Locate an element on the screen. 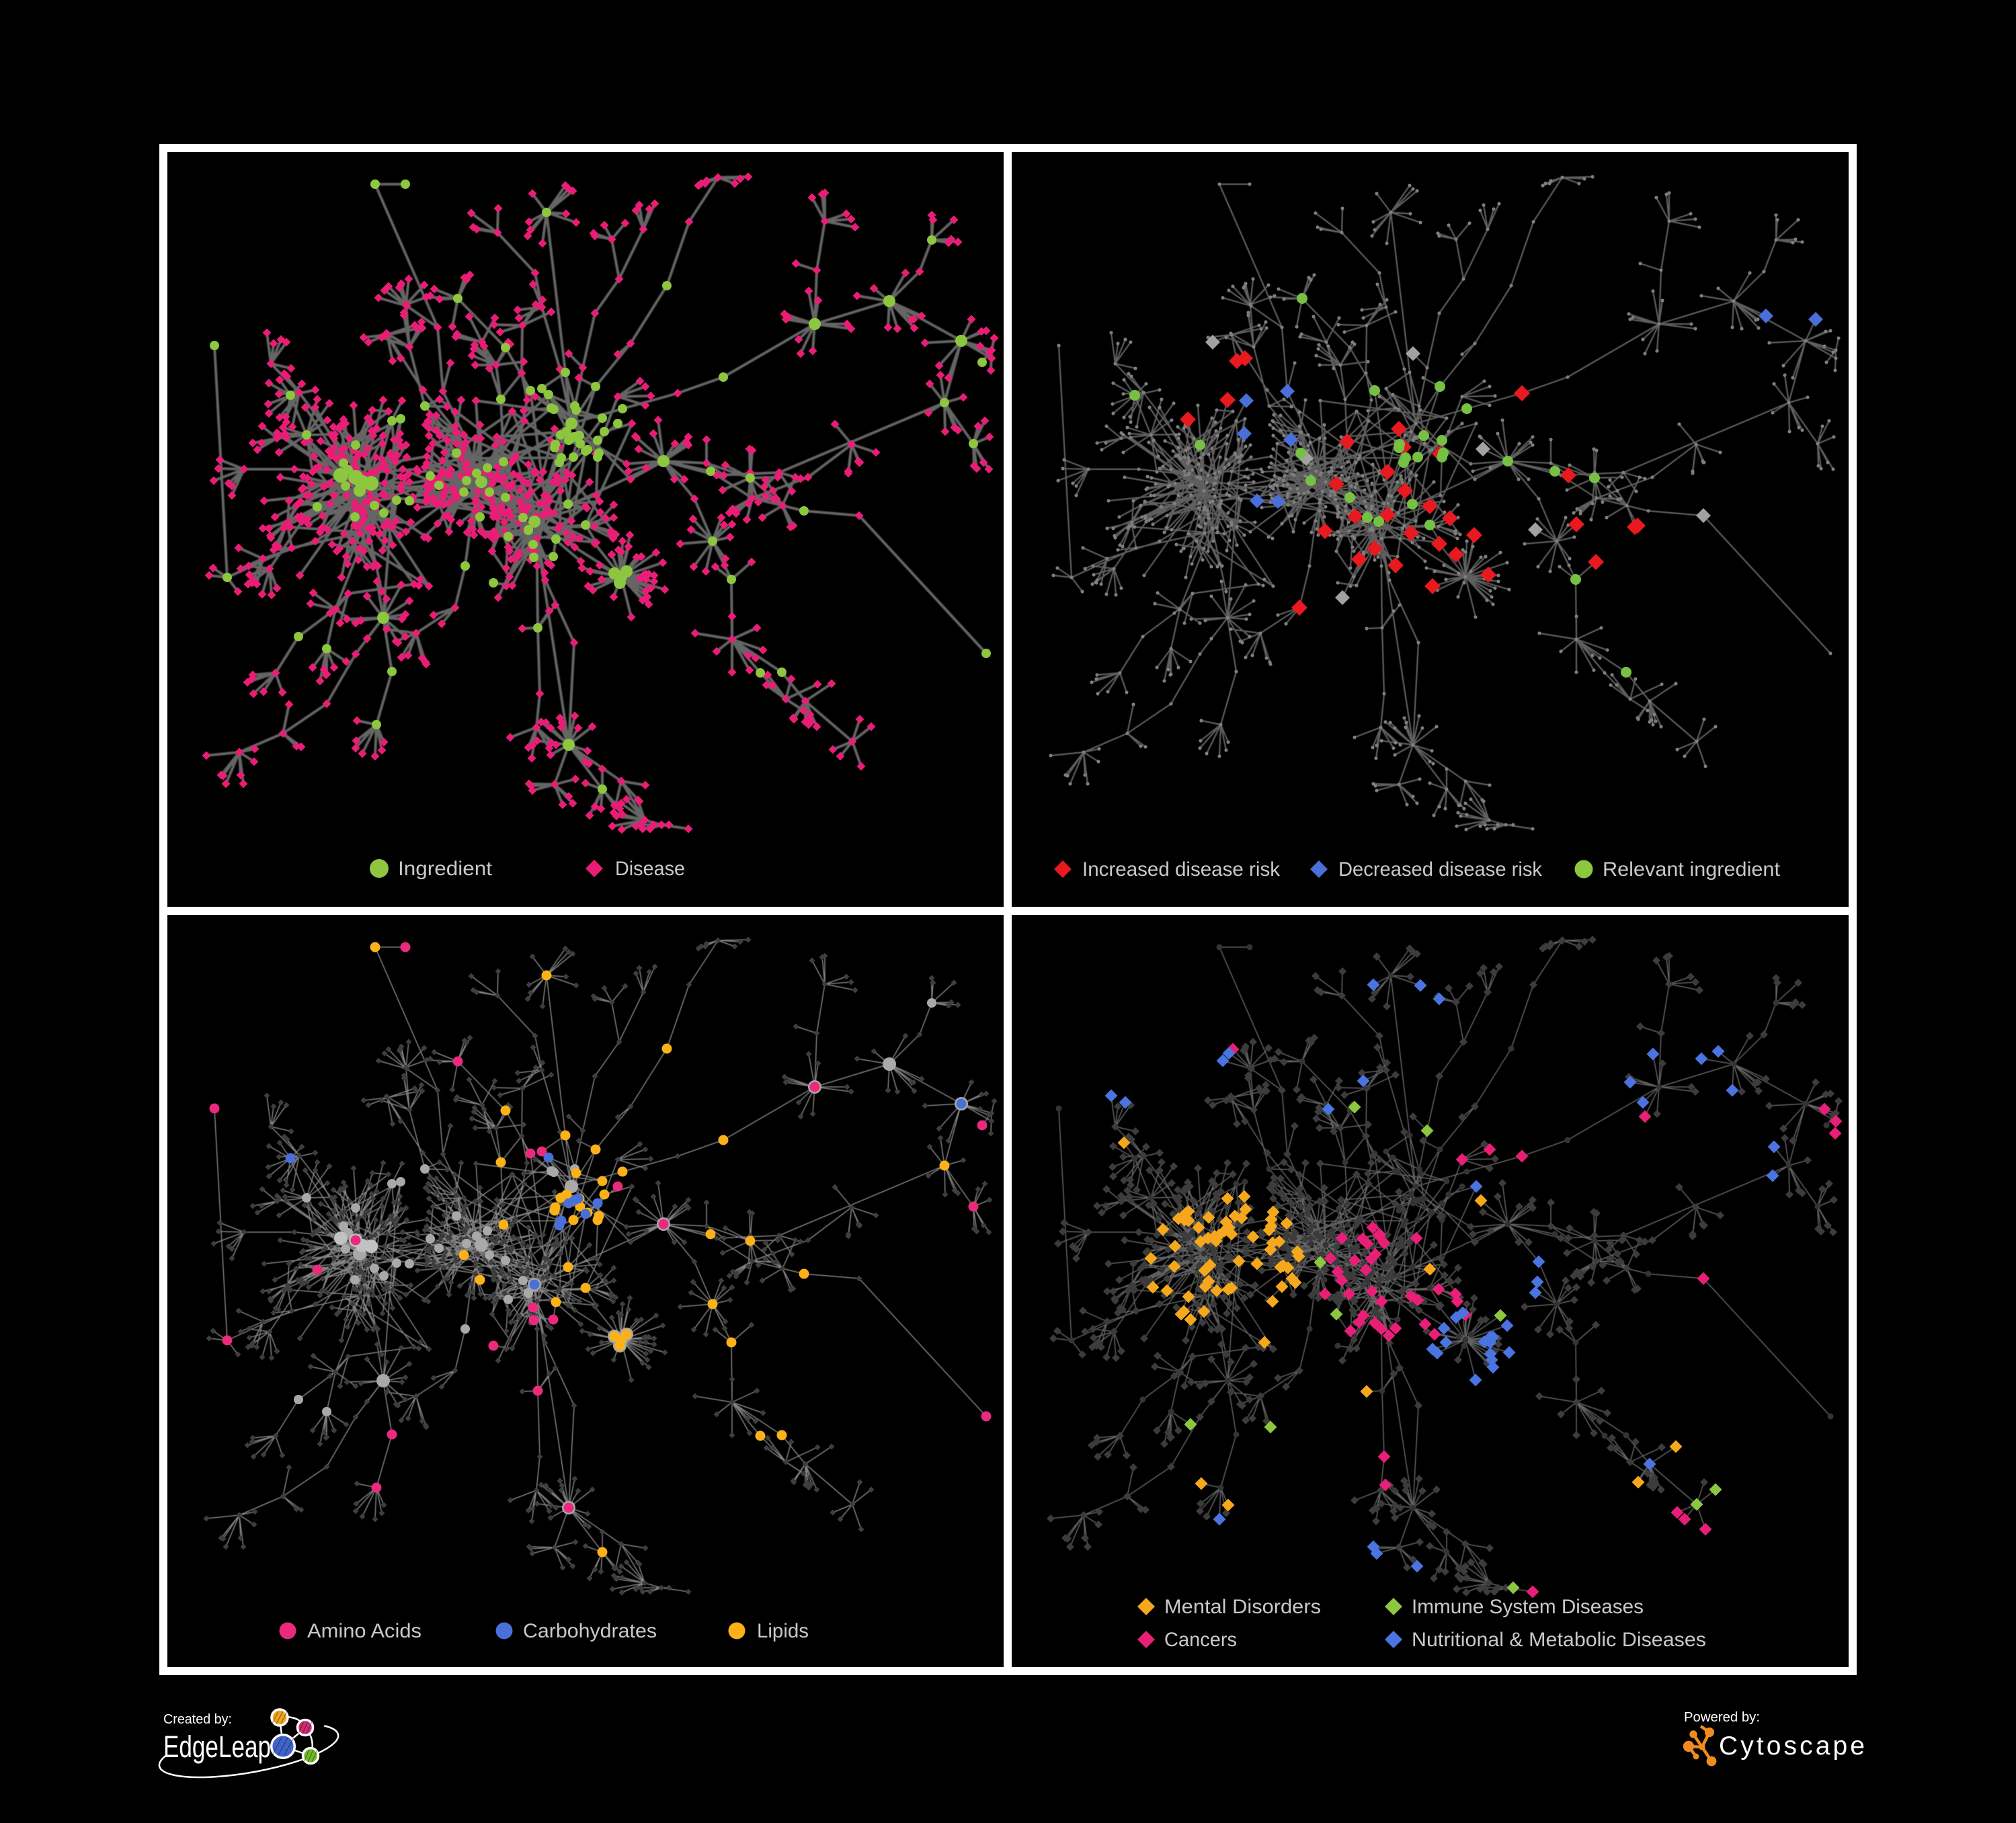 This screenshot has width=2016, height=1823. svg-text: Decreased disease risk is located at coordinates (1440, 869).